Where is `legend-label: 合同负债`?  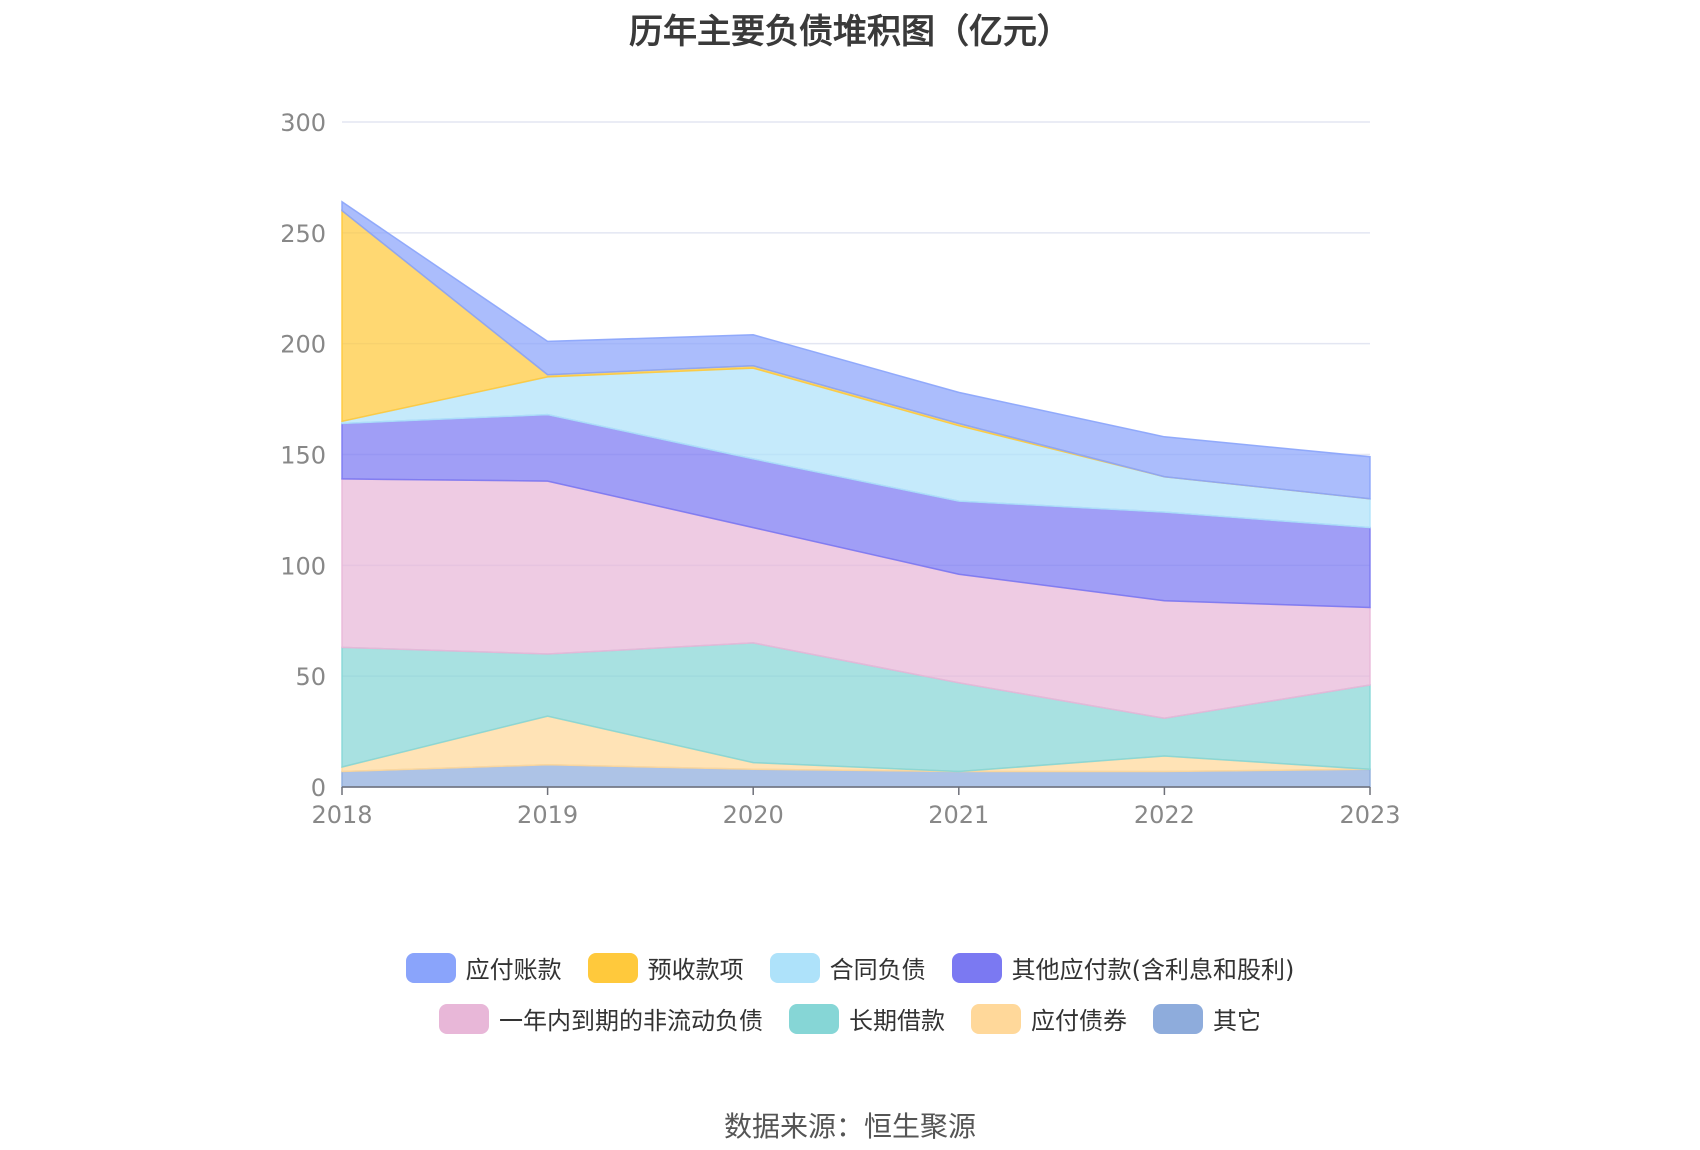
legend-label: 合同负债 is located at coordinates (877, 970).